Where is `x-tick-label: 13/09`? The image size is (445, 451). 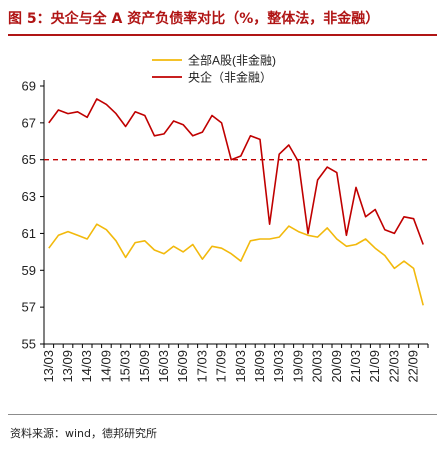 x-tick-label: 13/09 is located at coordinates (67, 366).